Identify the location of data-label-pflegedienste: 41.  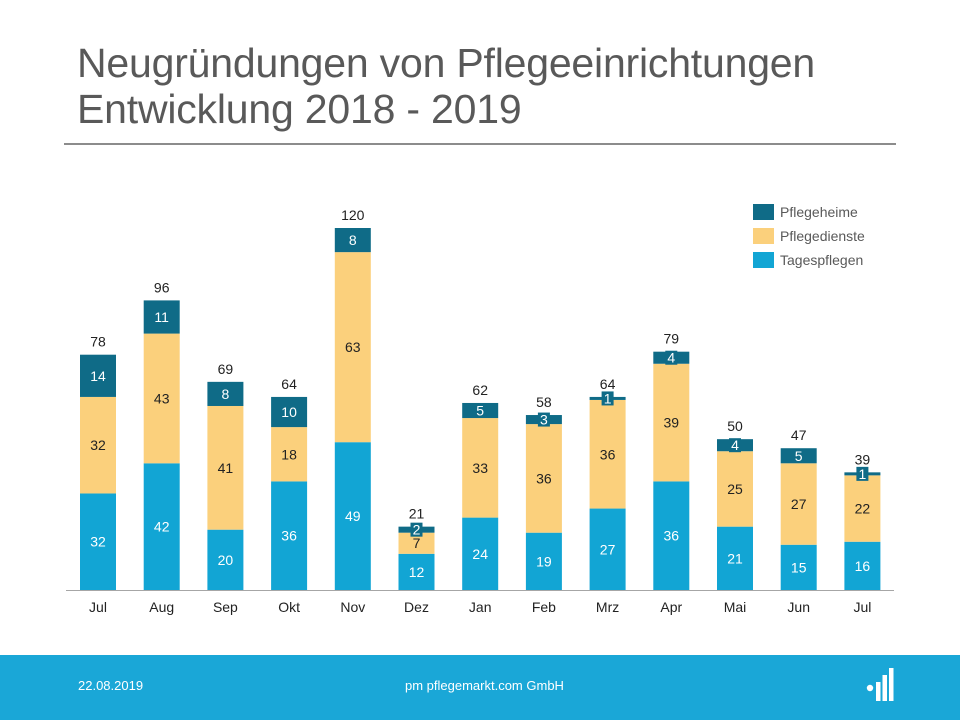
(226, 468).